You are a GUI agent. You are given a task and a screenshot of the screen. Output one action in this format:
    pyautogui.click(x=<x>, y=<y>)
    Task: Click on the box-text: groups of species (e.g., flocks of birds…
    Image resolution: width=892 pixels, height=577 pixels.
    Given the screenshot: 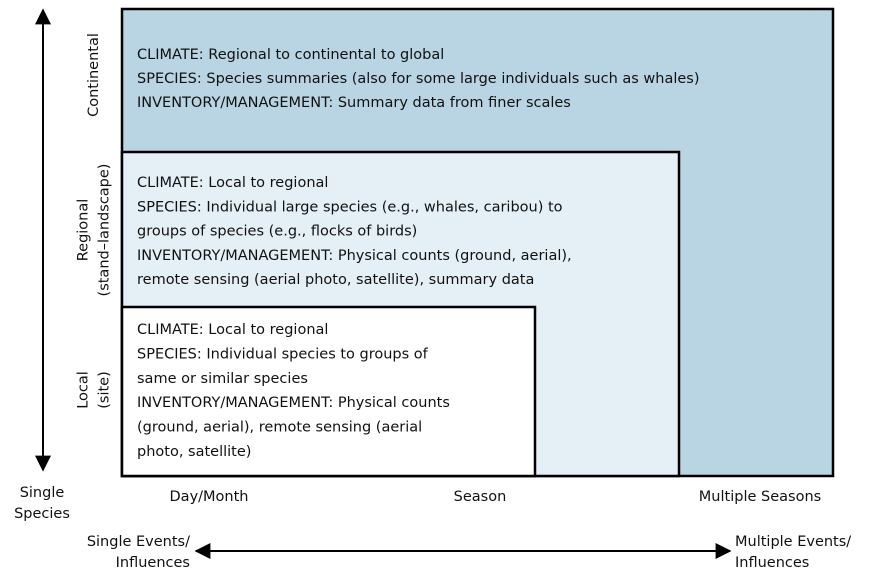 What is the action you would take?
    pyautogui.click(x=277, y=232)
    